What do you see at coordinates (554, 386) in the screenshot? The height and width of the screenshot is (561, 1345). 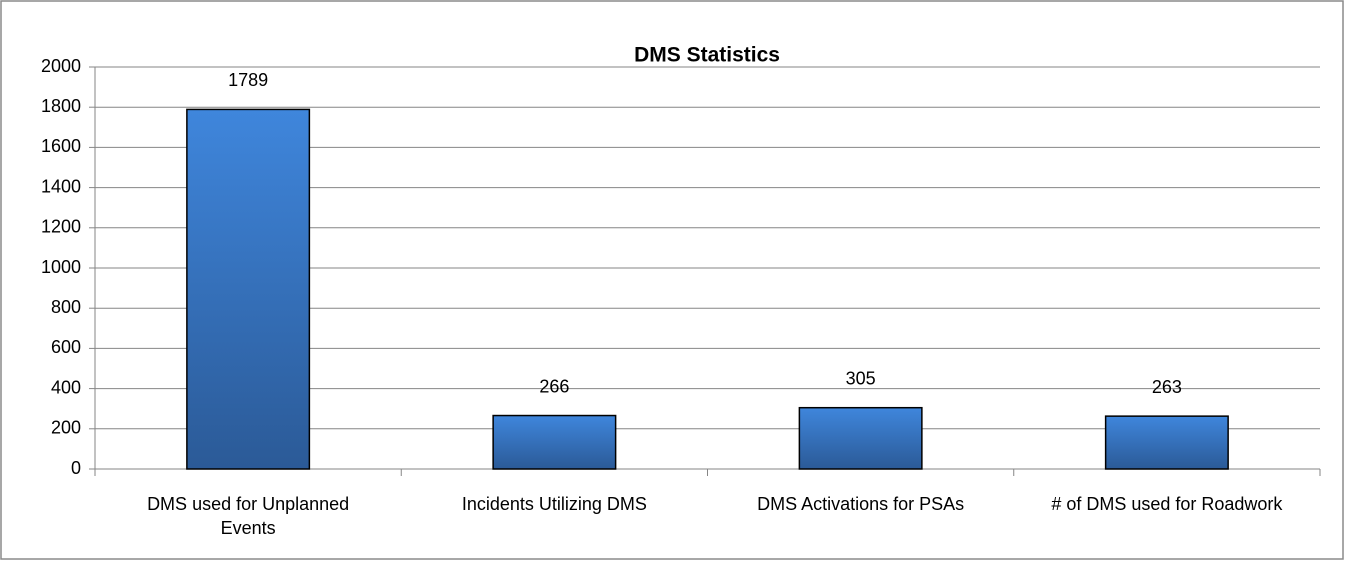 I see `data-label: 266` at bounding box center [554, 386].